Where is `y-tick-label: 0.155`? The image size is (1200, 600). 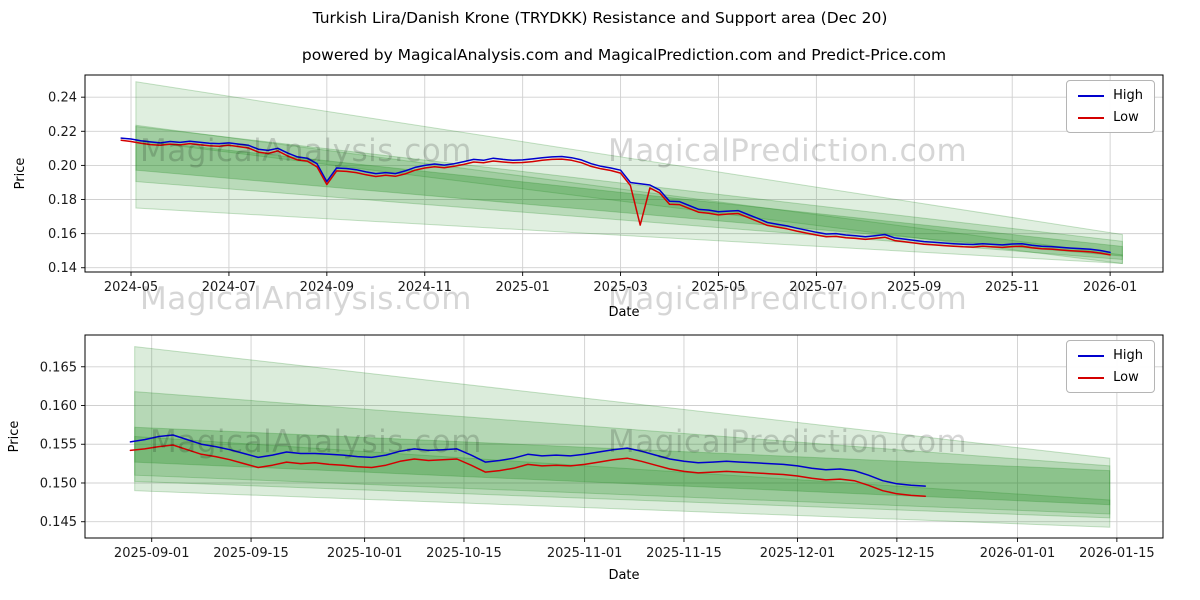
y-tick-label: 0.155 is located at coordinates (58, 445).